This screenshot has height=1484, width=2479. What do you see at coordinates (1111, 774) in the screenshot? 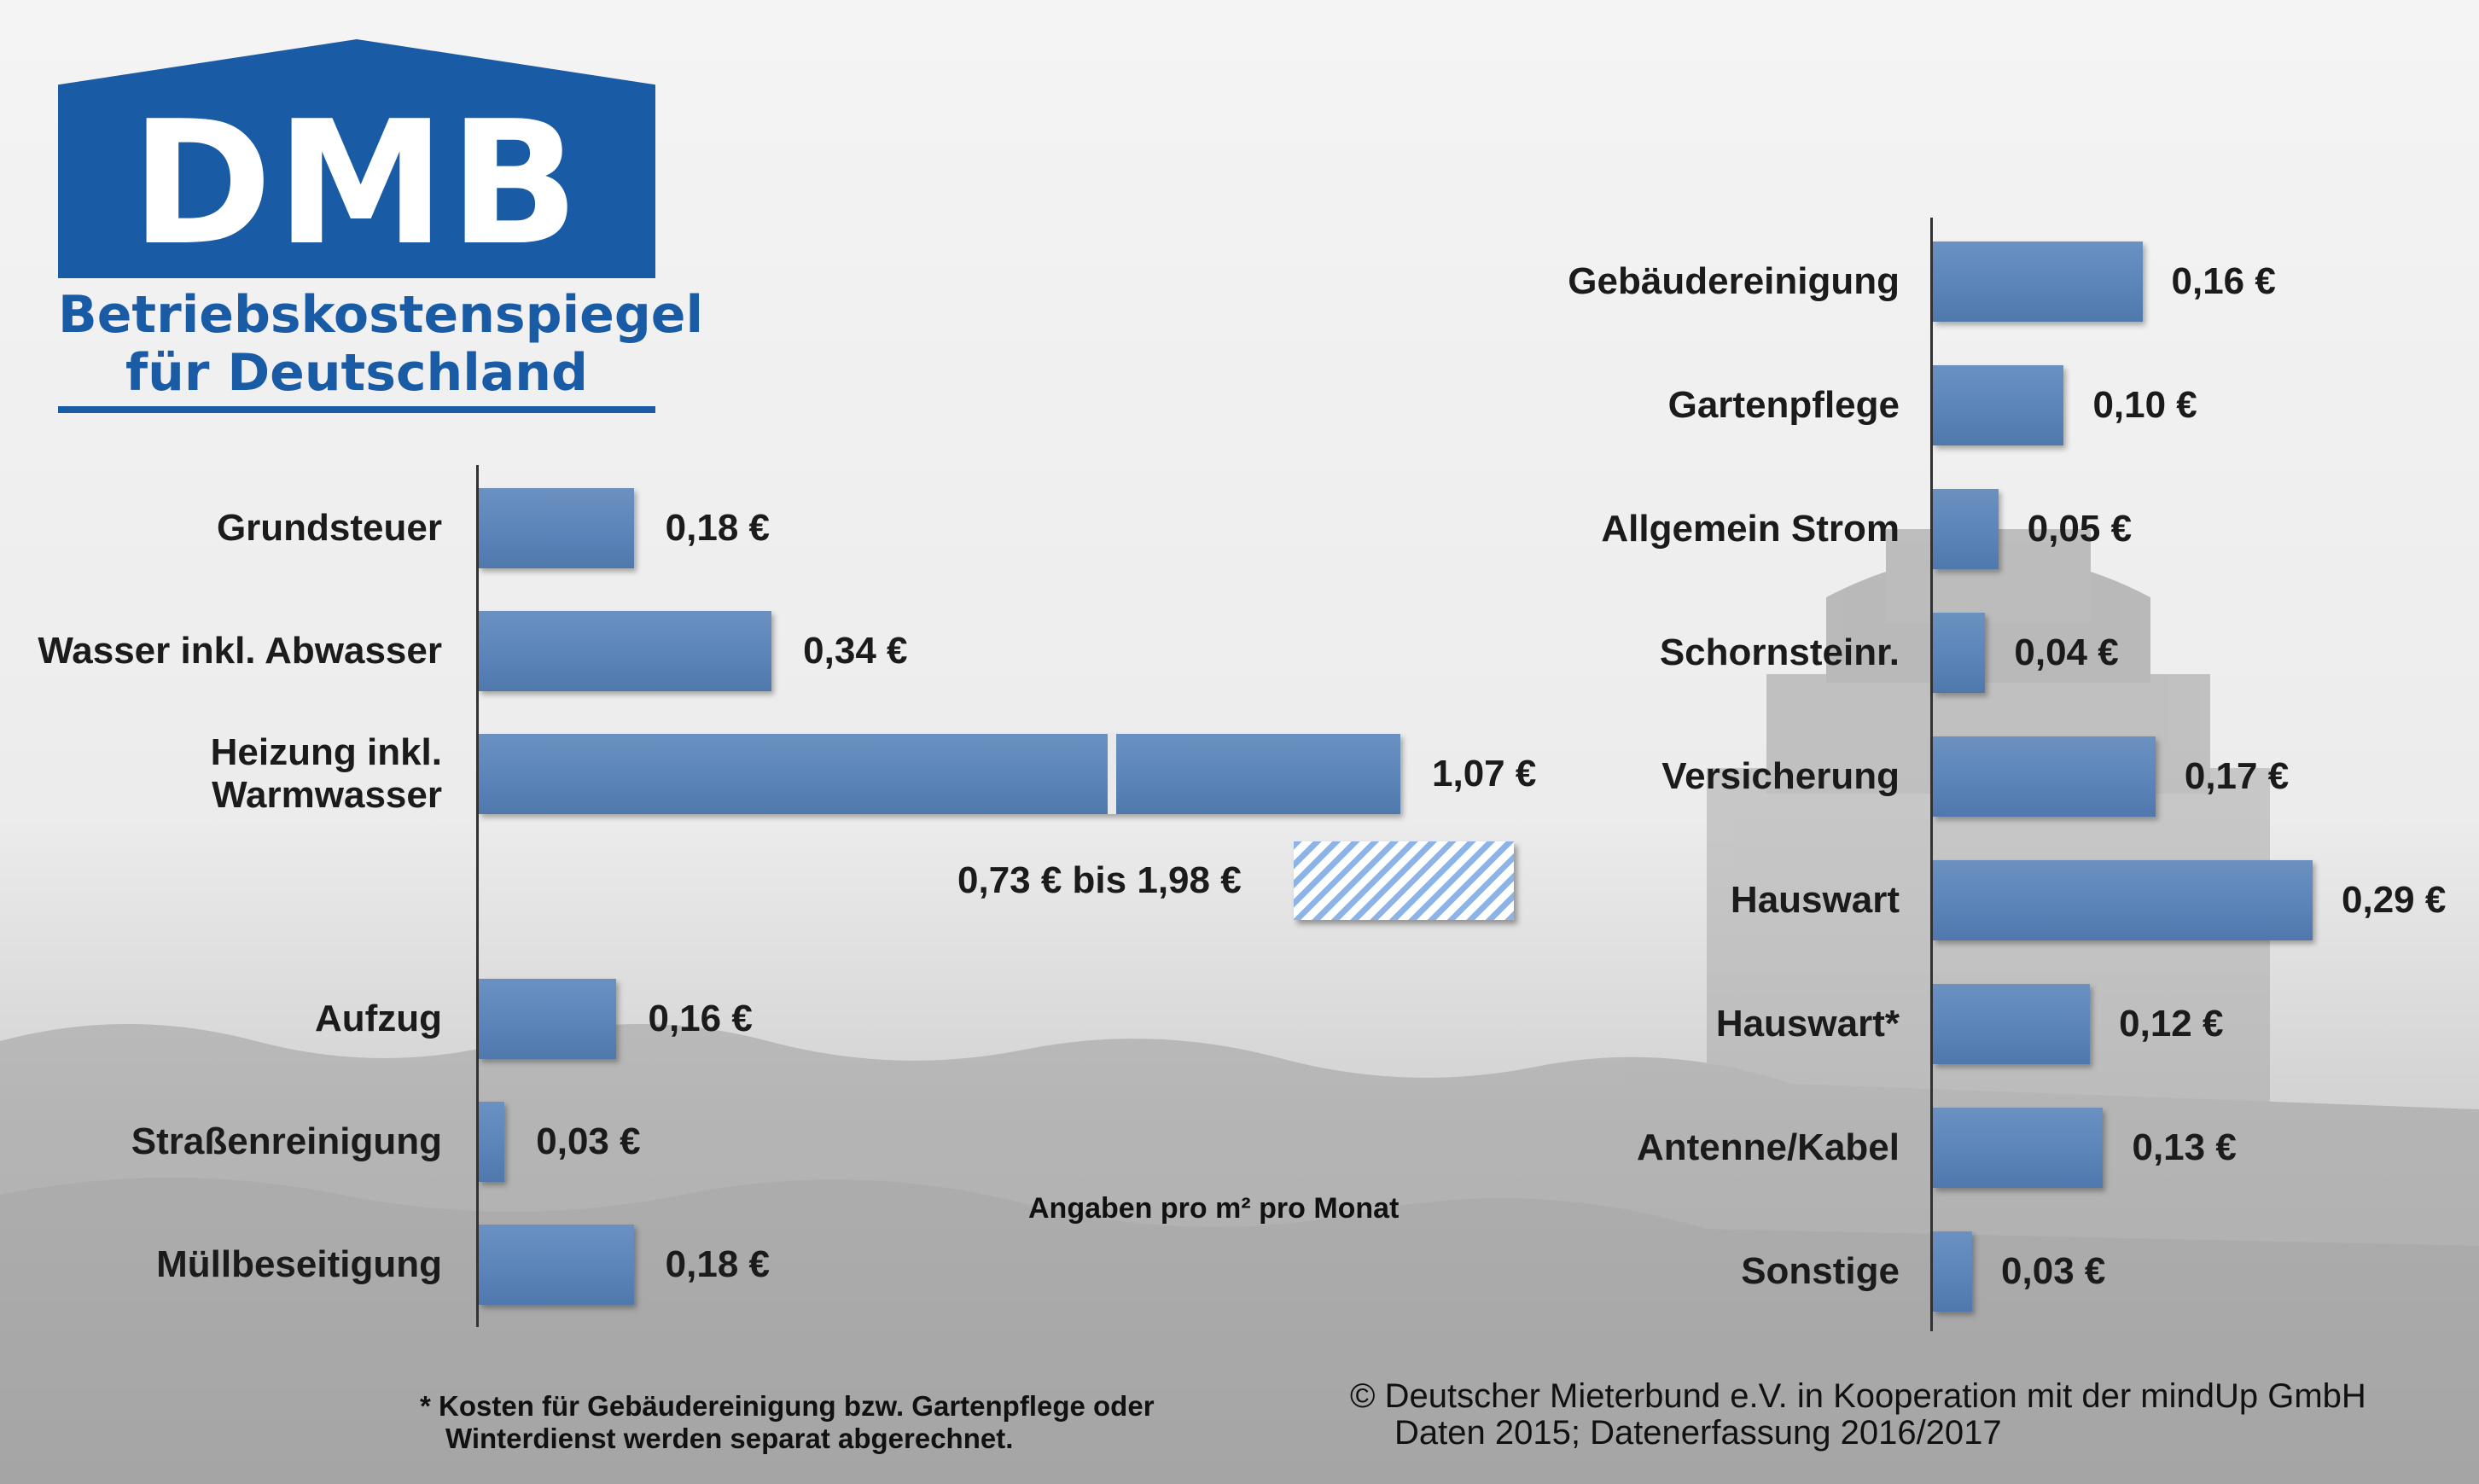
I see `bar-segment-divider` at bounding box center [1111, 774].